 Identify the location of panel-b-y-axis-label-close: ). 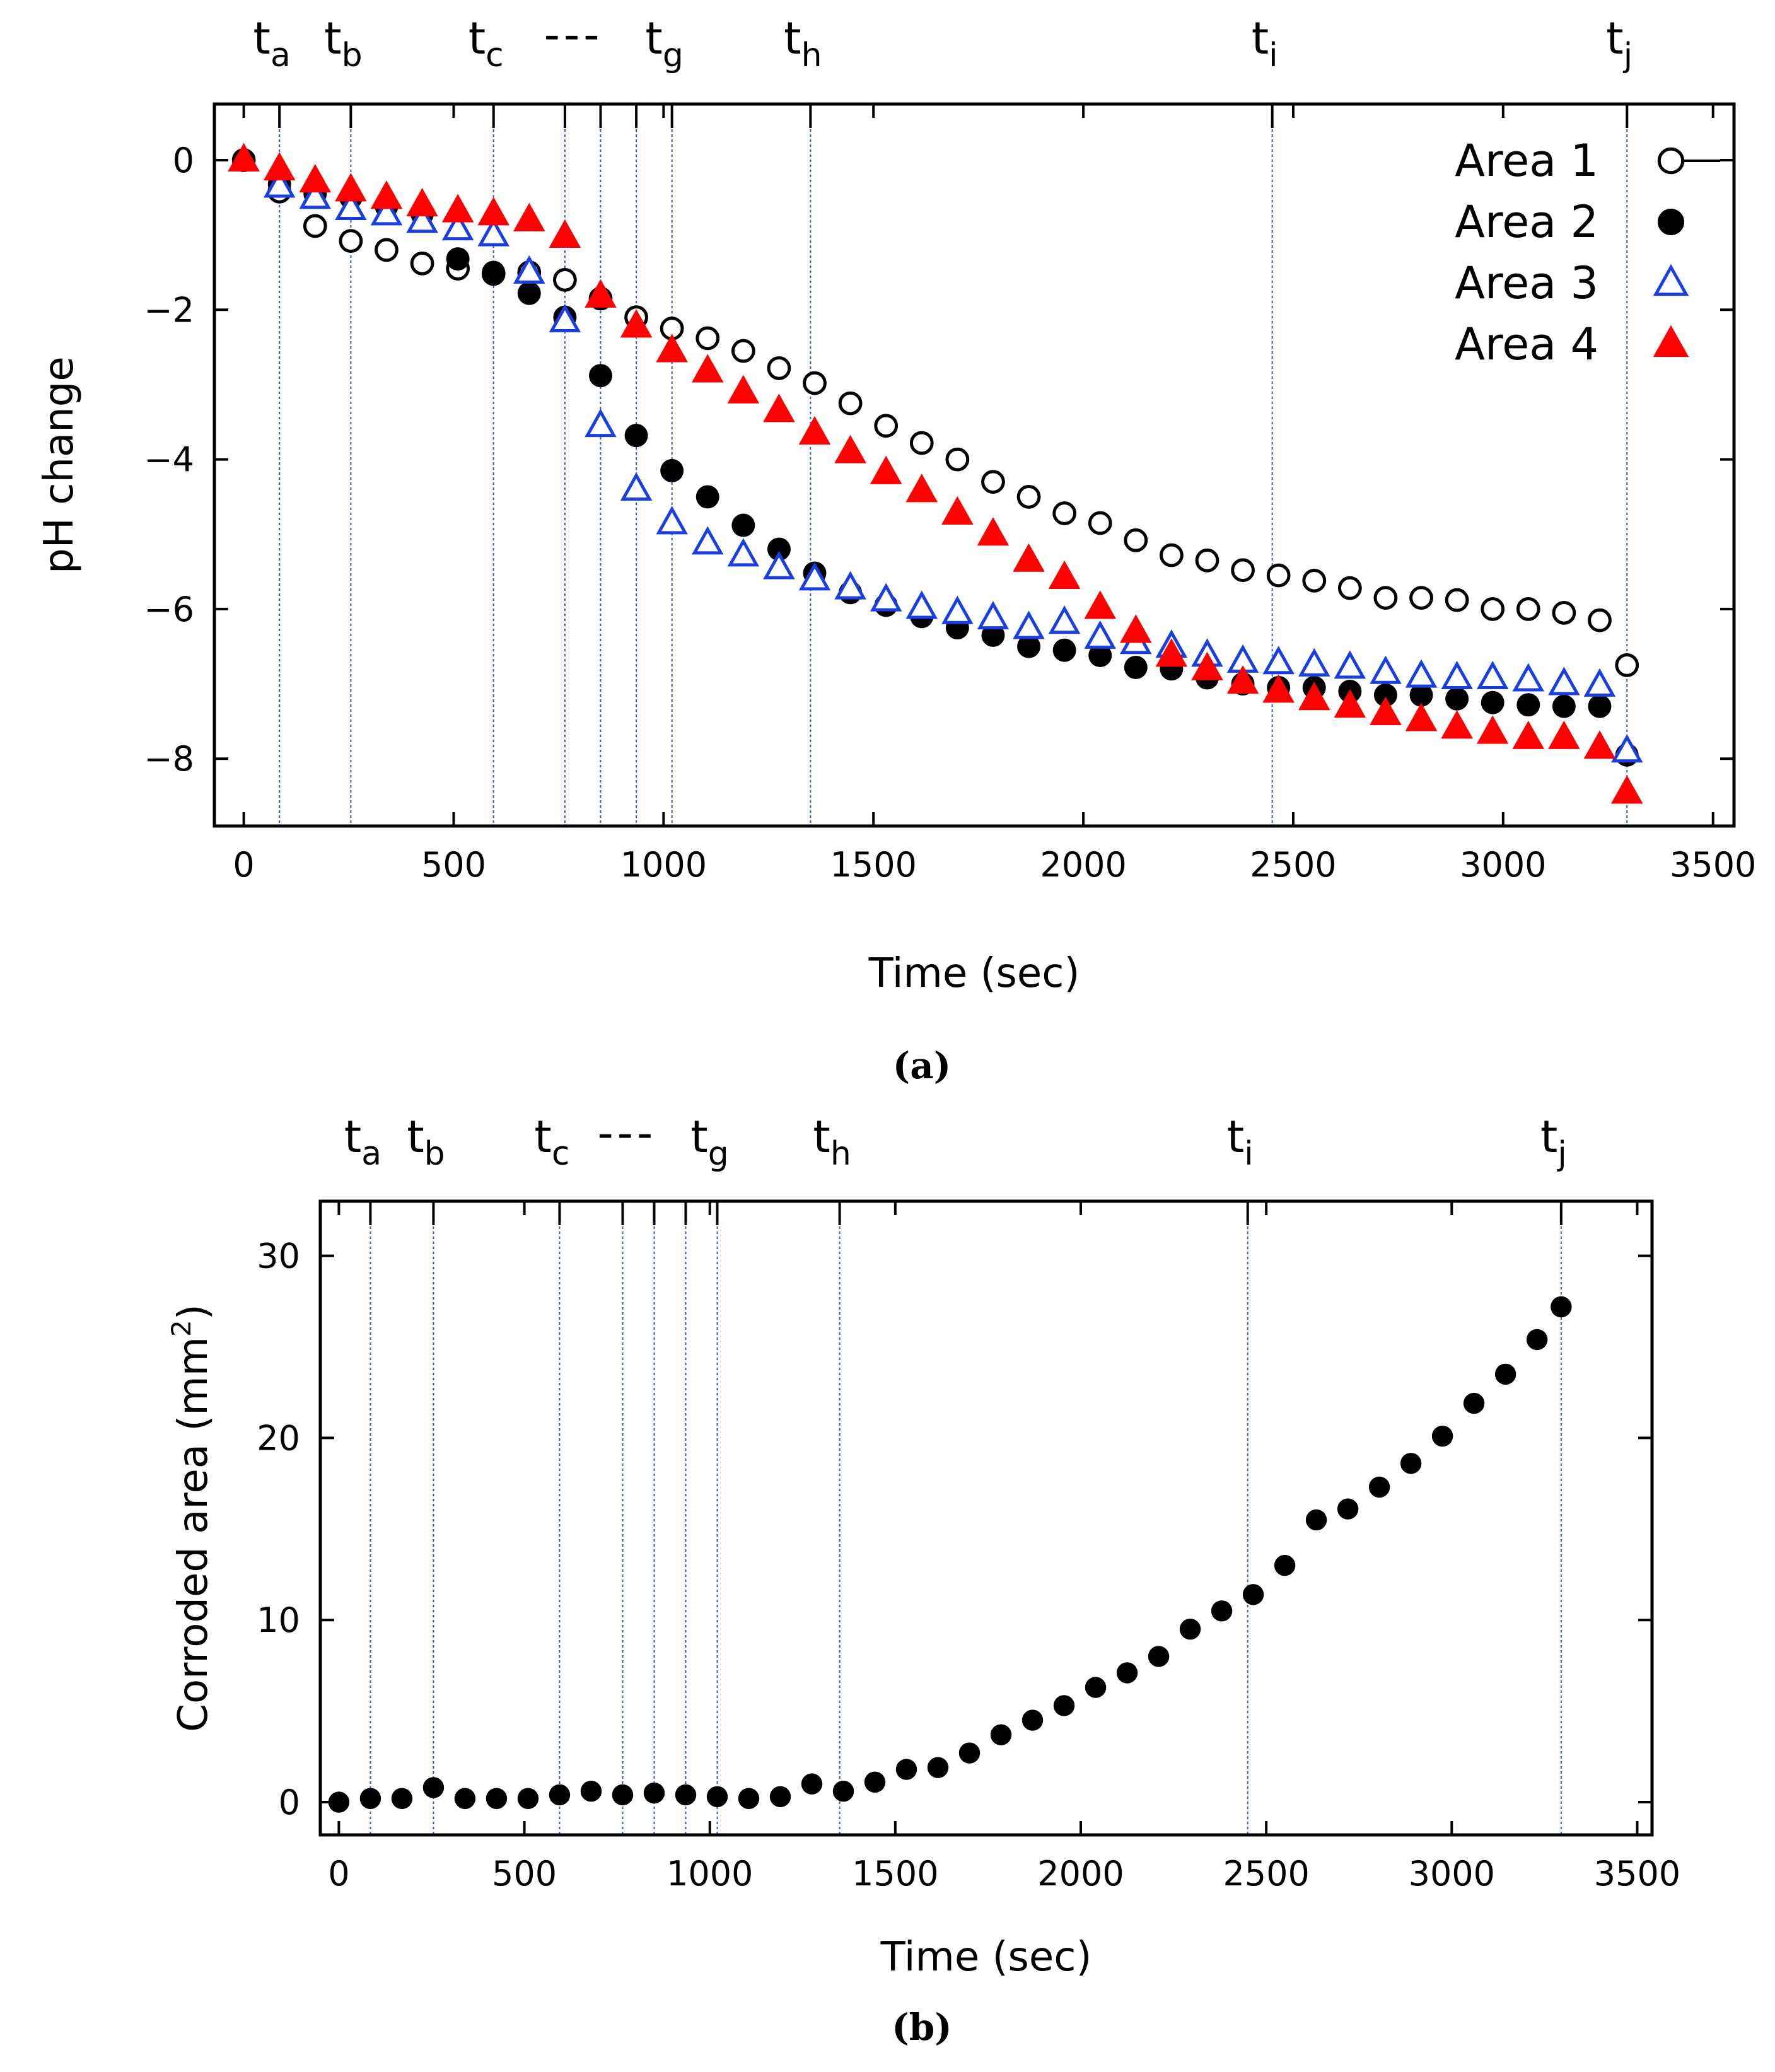
(193, 1312).